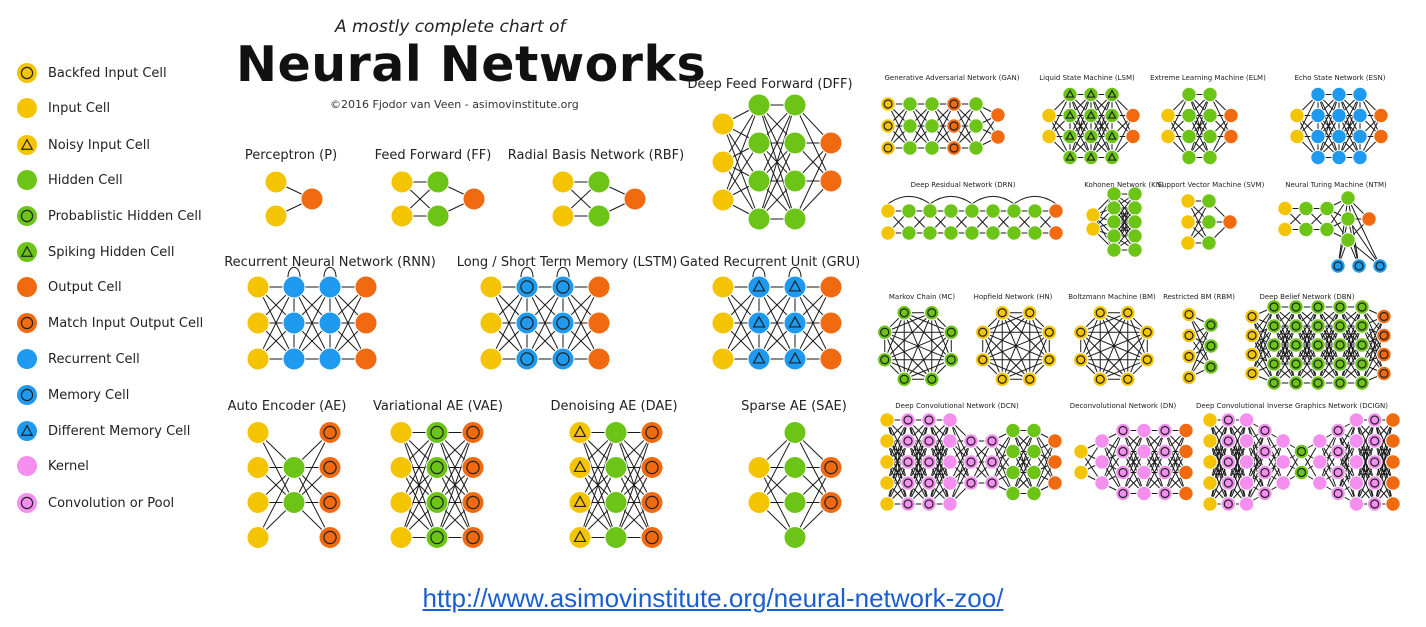 The image size is (1426, 627). I want to click on drn-title: Deep Residual Network (DRN), so click(963, 185).